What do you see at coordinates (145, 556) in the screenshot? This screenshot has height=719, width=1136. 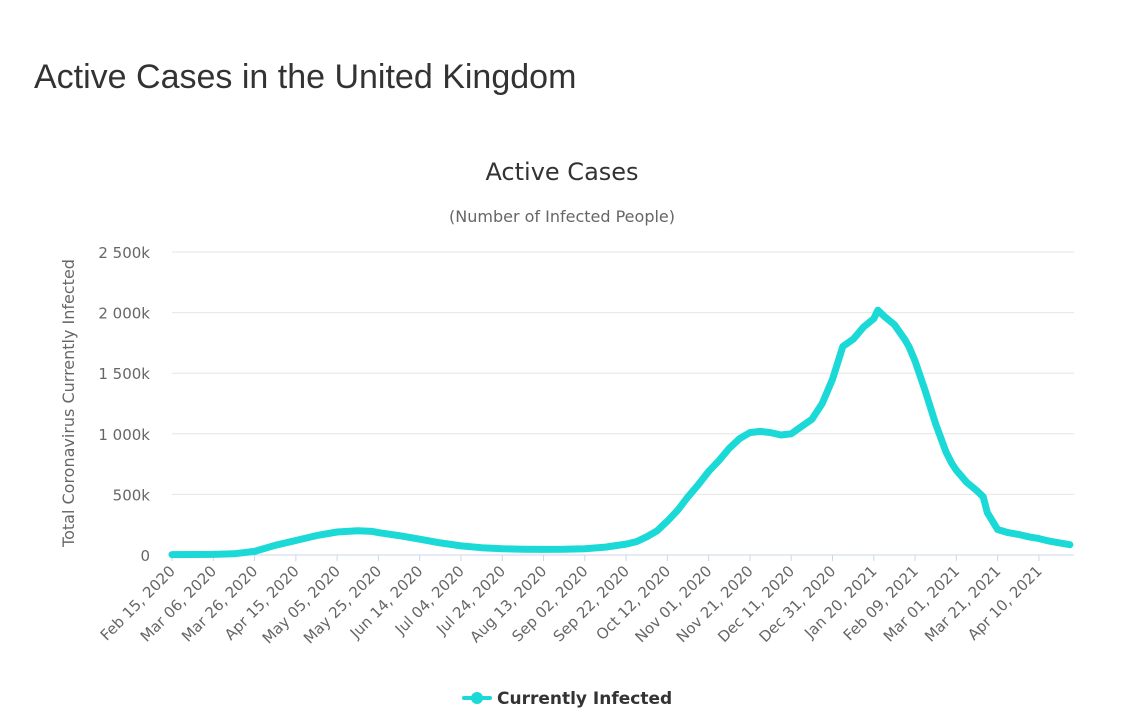 I see `y-tick-label: 0` at bounding box center [145, 556].